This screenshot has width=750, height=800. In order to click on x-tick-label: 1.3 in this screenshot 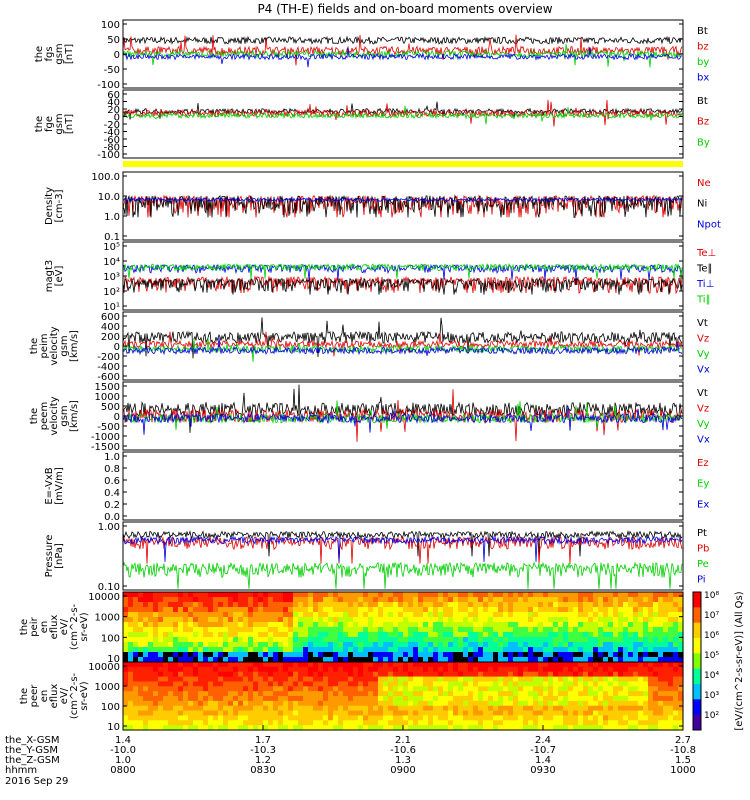, I will do `click(403, 760)`.